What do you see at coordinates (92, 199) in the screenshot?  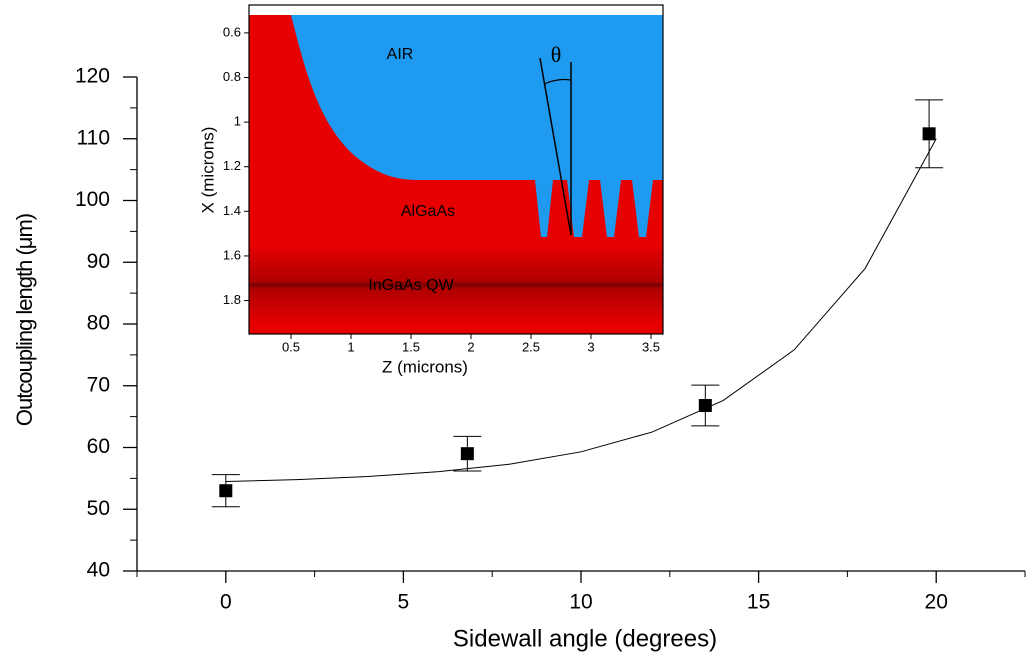 I see `y-tick-label: 100` at bounding box center [92, 199].